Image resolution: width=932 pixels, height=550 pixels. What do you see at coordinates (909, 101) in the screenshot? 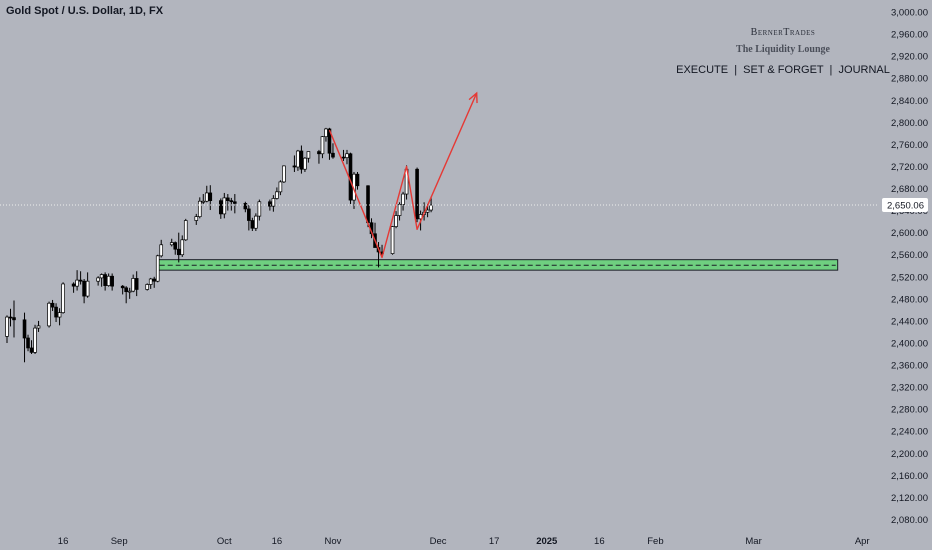
I see `y-tick-label: 2,840.00` at bounding box center [909, 101].